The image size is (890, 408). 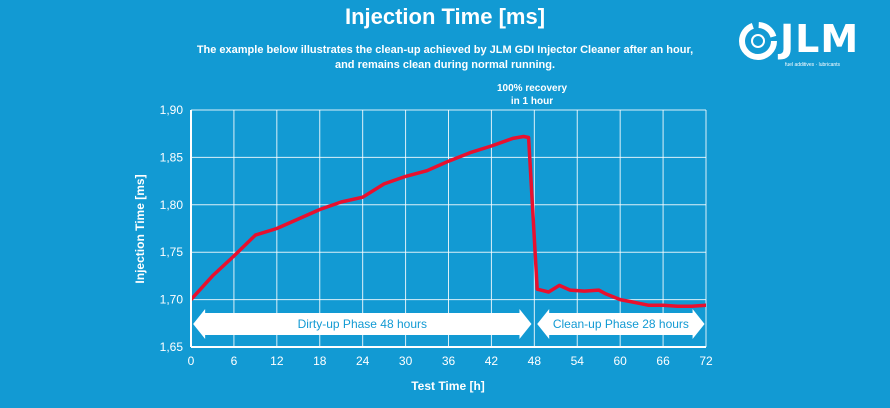 What do you see at coordinates (172, 300) in the screenshot?
I see `y-tick-label: 1,70` at bounding box center [172, 300].